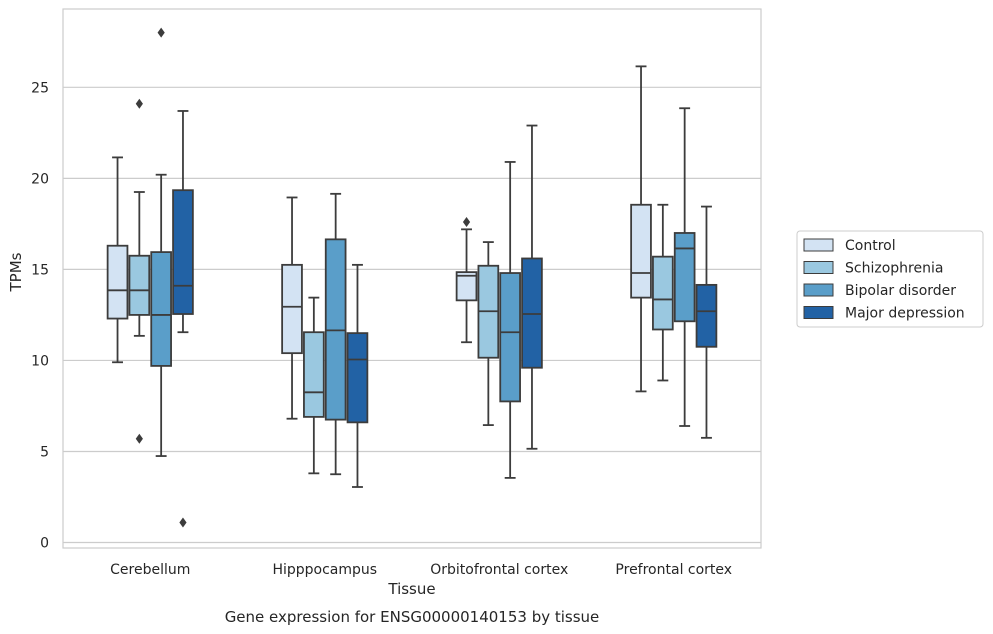 This screenshot has width=993, height=634. Describe the element at coordinates (150, 570) in the screenshot. I see `x-tick-label: Cerebellum` at that location.